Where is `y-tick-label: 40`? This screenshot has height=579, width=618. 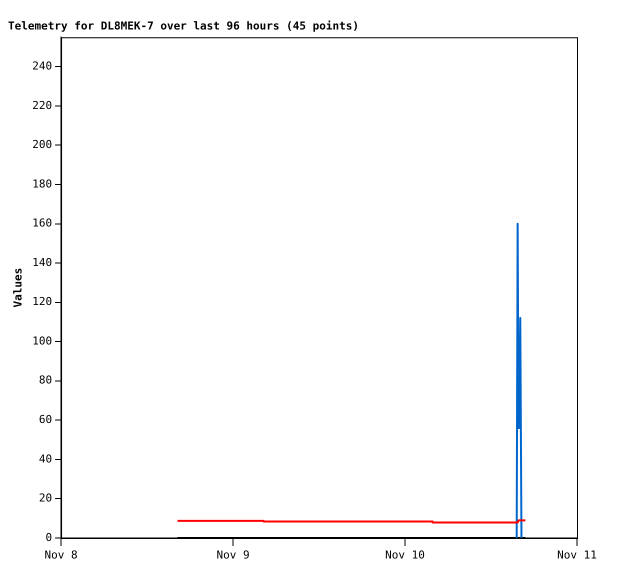
y-tick-label: 40 is located at coordinates (45, 459).